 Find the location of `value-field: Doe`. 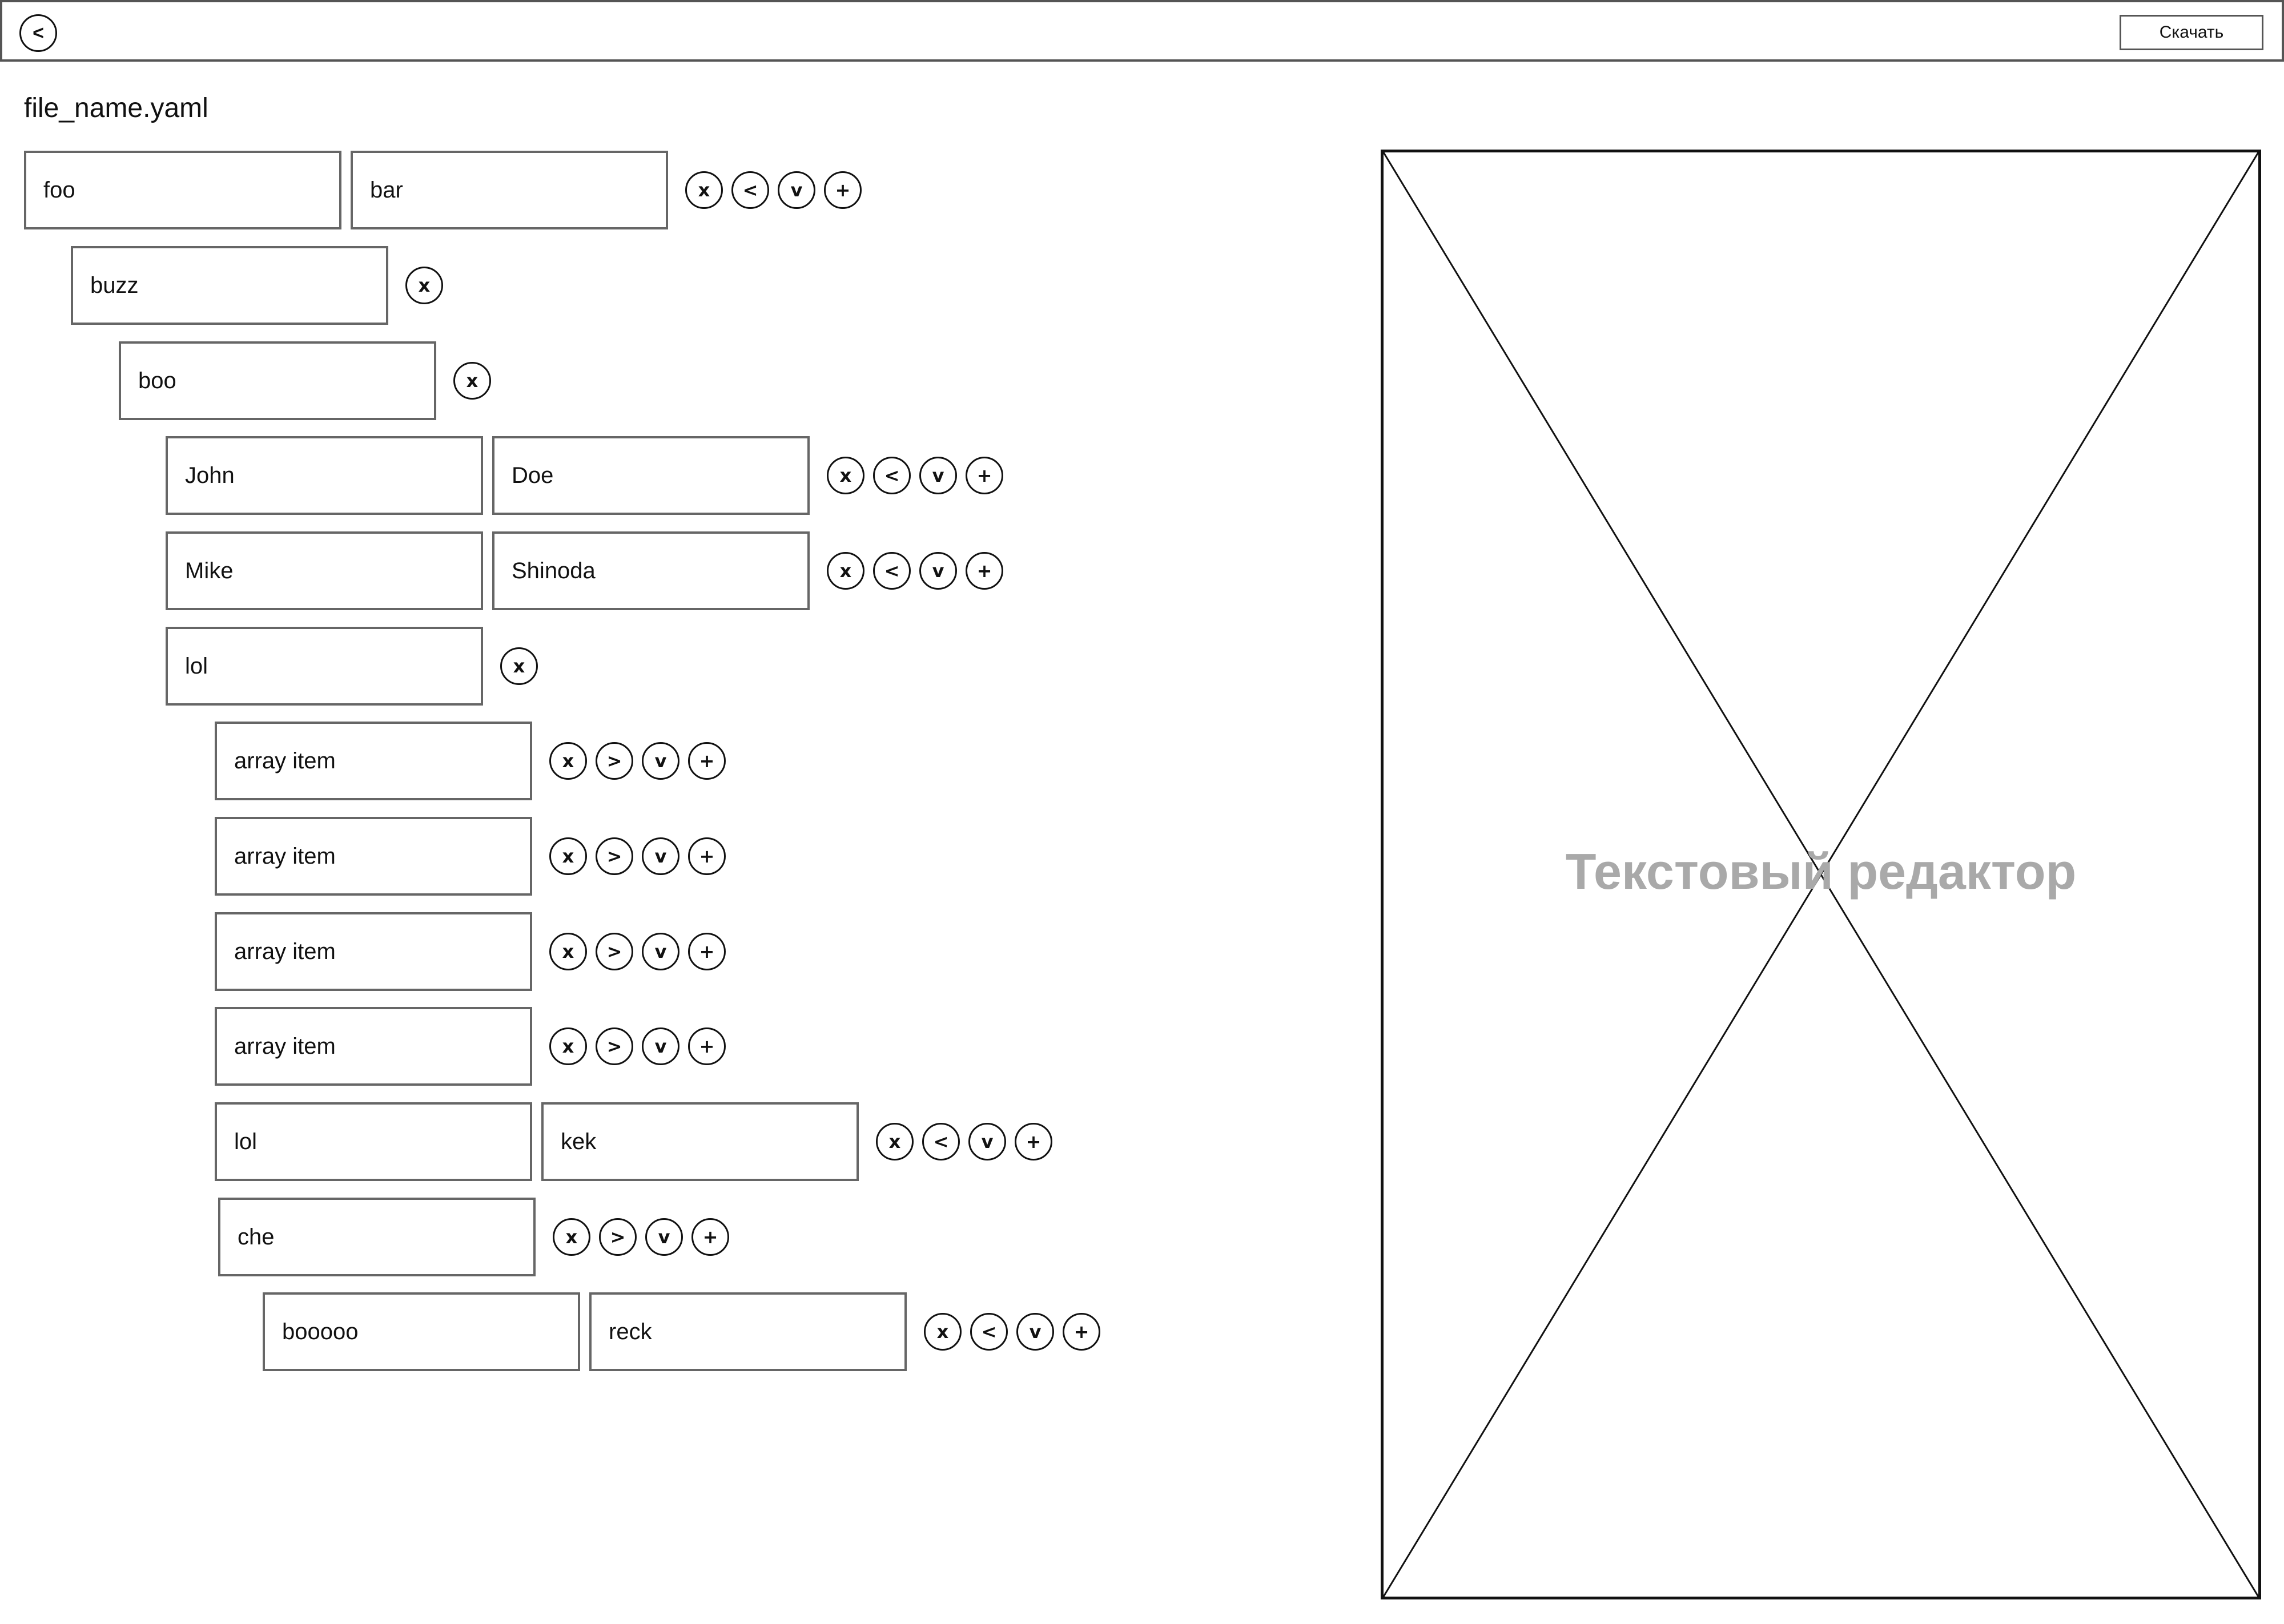

value-field: Doe is located at coordinates (651, 476).